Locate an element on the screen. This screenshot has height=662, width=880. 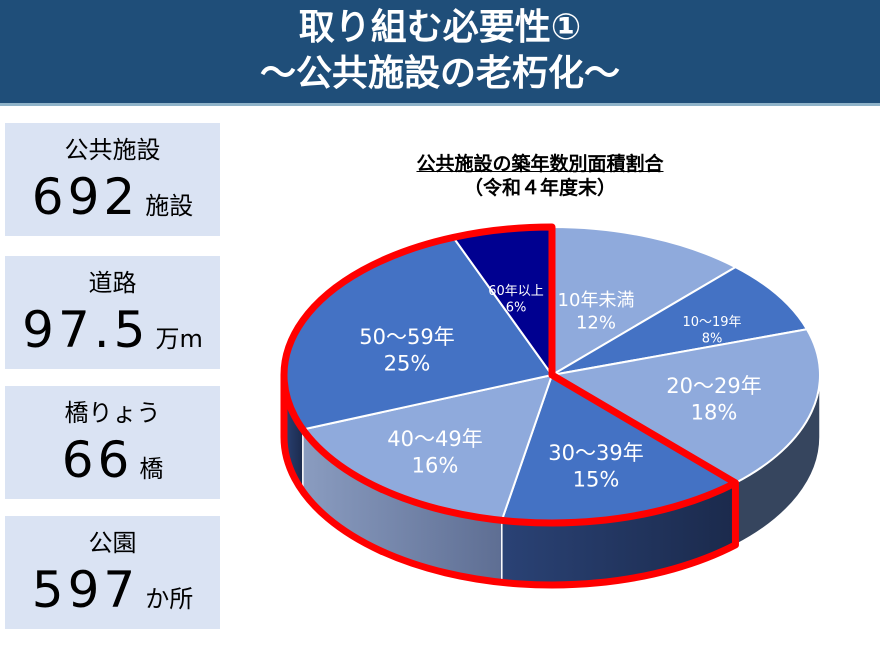
stat-value: 66 橋 is located at coordinates (112, 464).